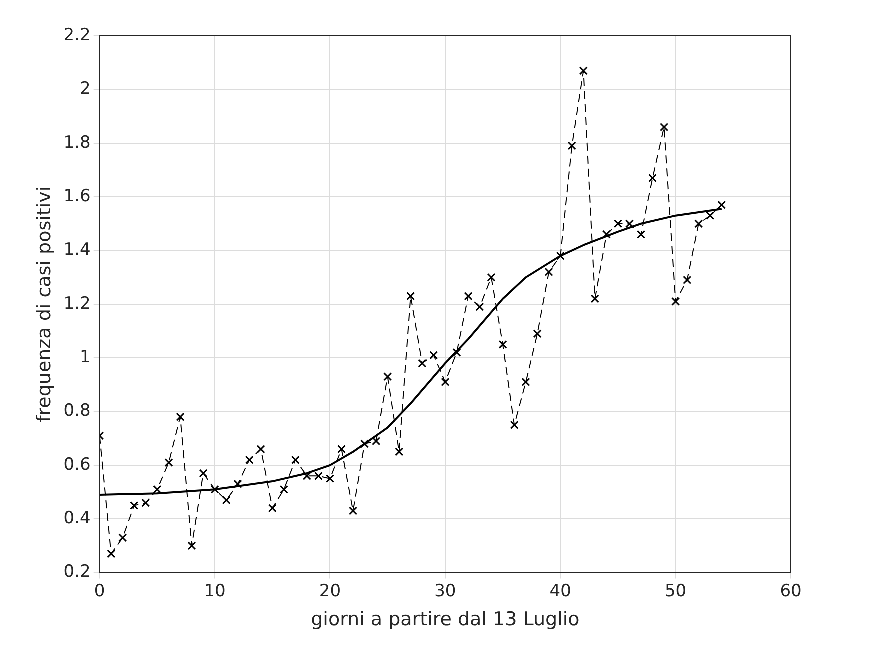  Describe the element at coordinates (77, 518) in the screenshot. I see `y-tick-label: 0.4` at that location.